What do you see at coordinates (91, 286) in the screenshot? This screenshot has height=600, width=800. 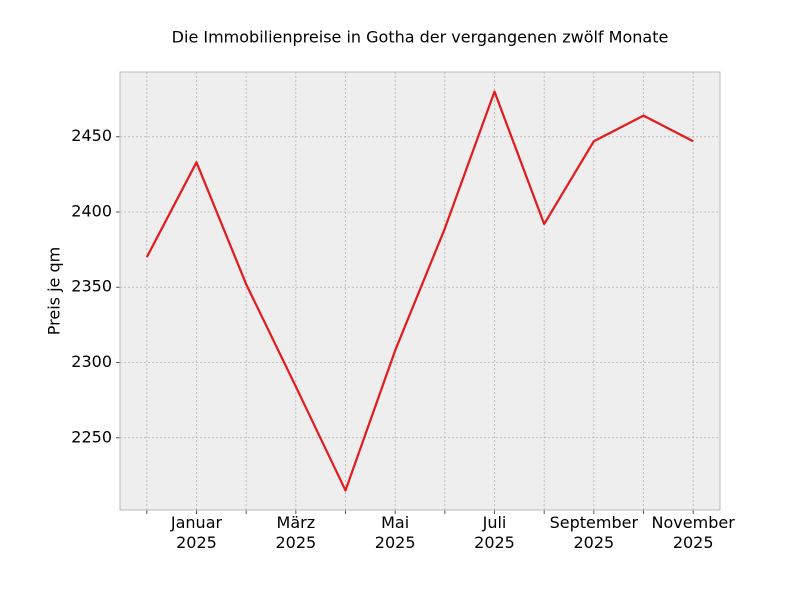 I see `y-tick-label: 2350` at bounding box center [91, 286].